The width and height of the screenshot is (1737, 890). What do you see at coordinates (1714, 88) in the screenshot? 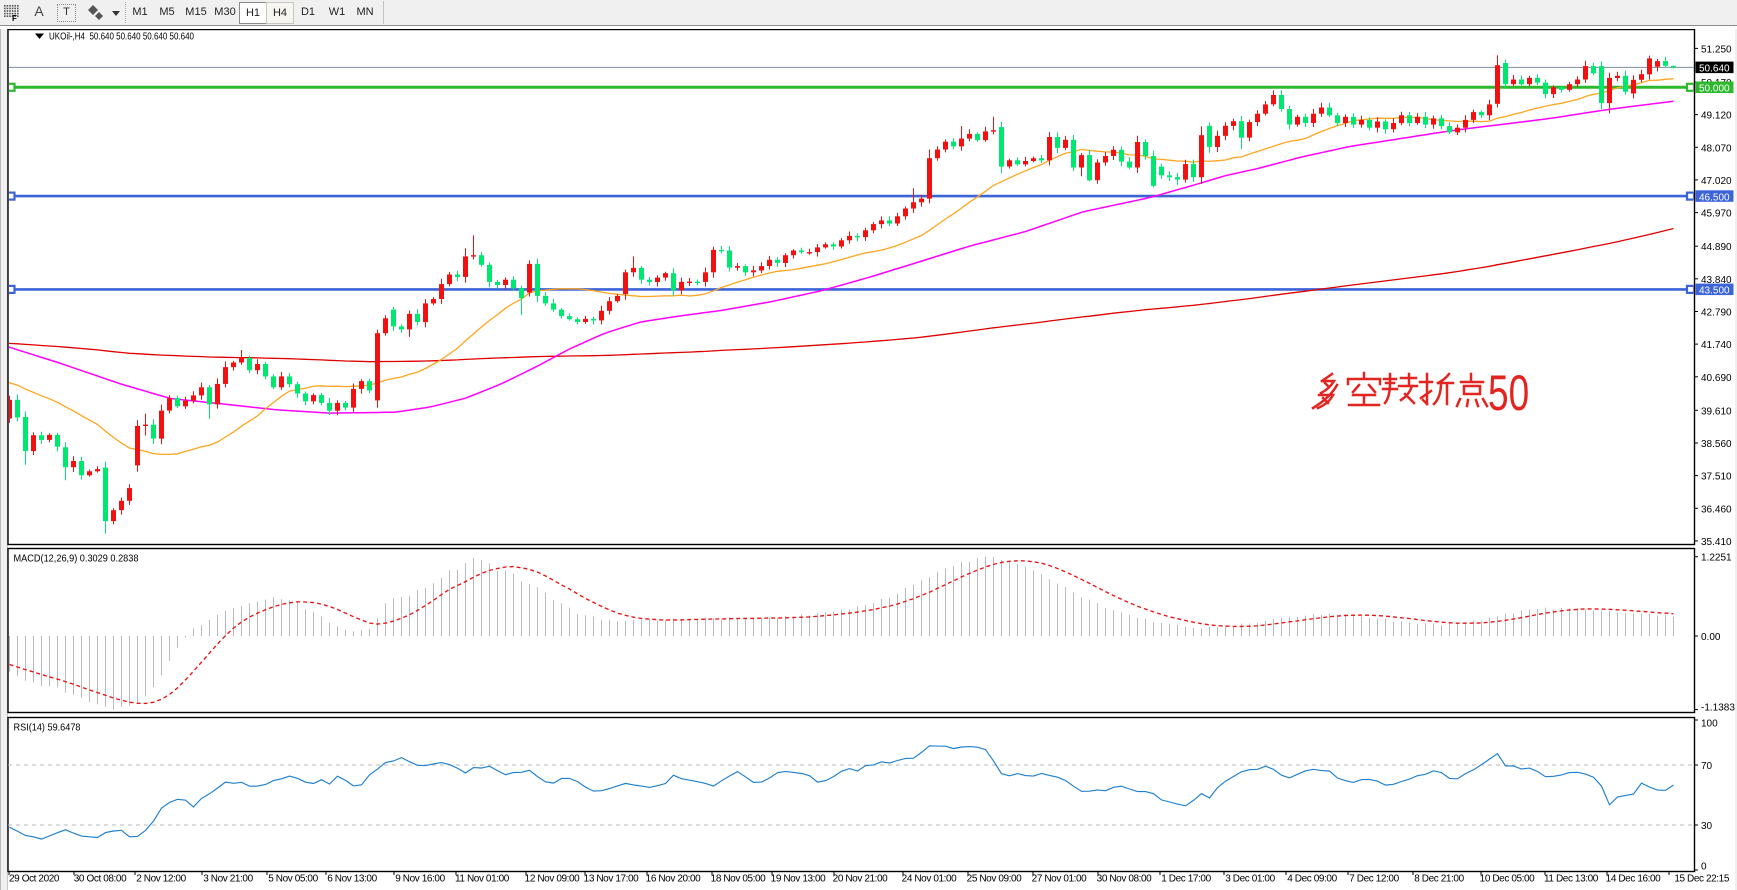
I see `svg-text: 50.000` at bounding box center [1714, 88].